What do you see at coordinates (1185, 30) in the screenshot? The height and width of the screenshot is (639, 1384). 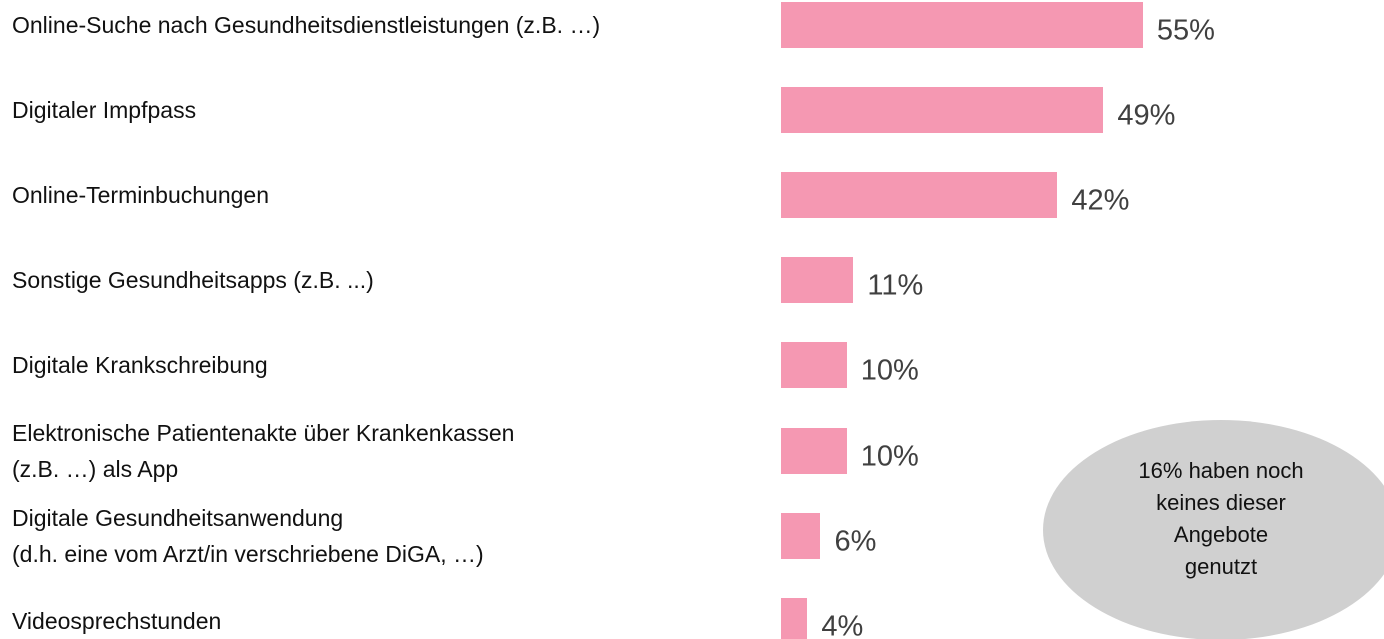 I see `value-label: 55%` at bounding box center [1185, 30].